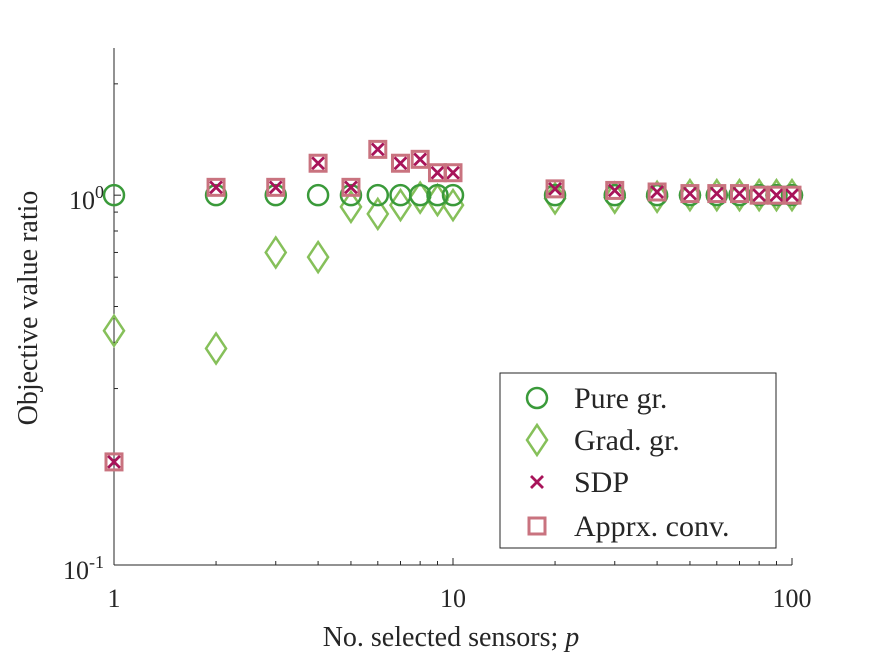 The image size is (875, 656). Describe the element at coordinates (28, 308) in the screenshot. I see `y-axis-label: Objective value ratio` at that location.